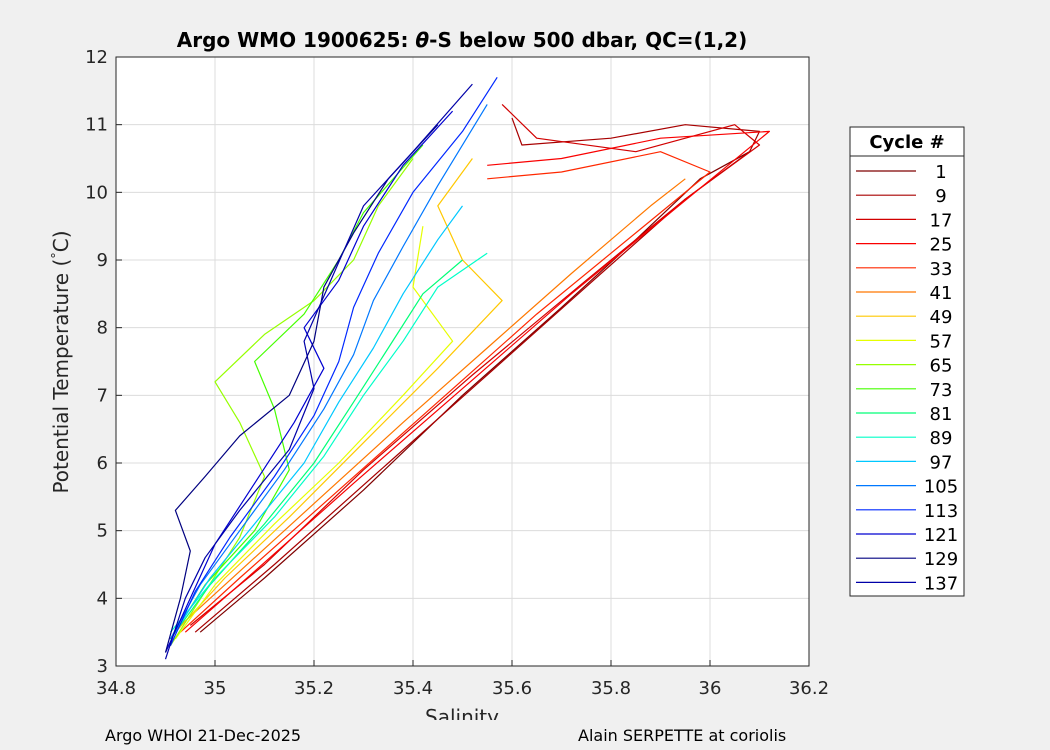 The image size is (1050, 750). I want to click on legend-label: 73, so click(941, 390).